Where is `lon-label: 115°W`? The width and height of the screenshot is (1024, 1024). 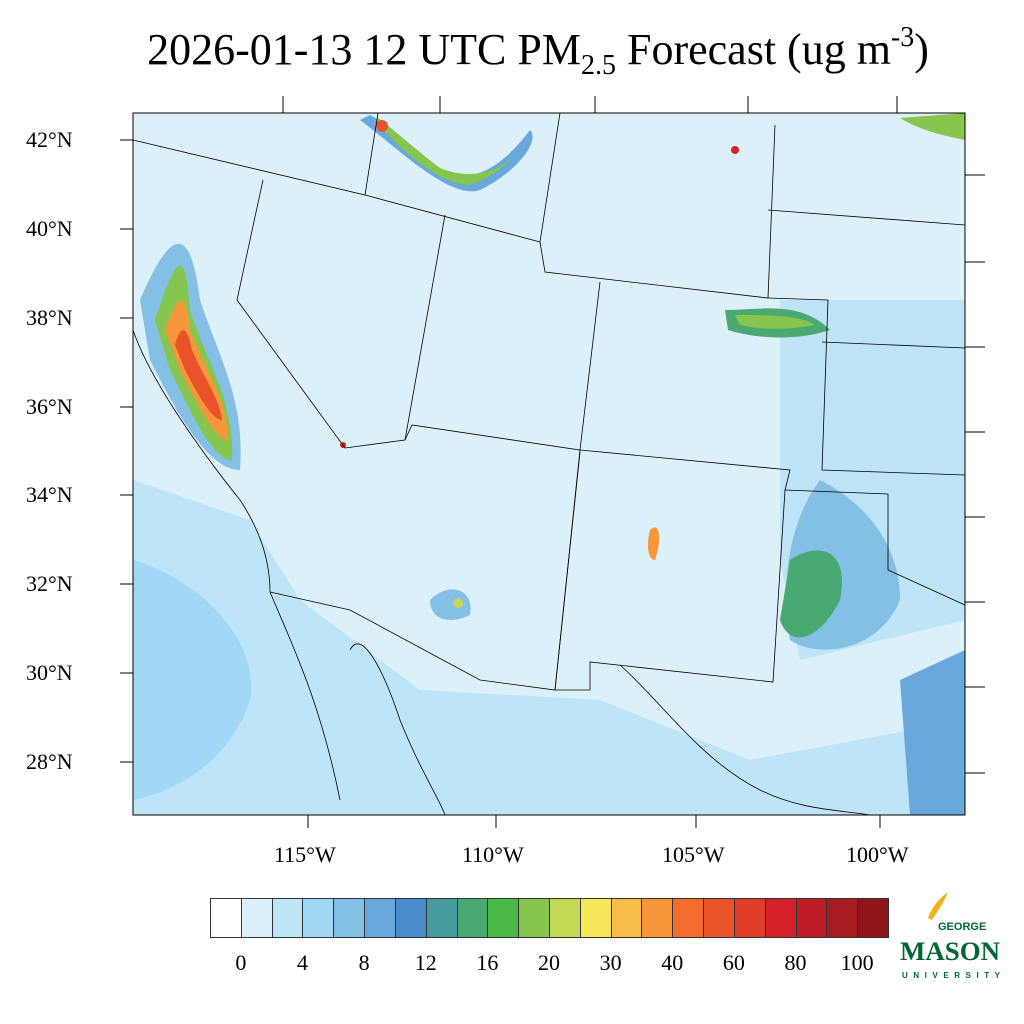 lon-label: 115°W is located at coordinates (305, 854).